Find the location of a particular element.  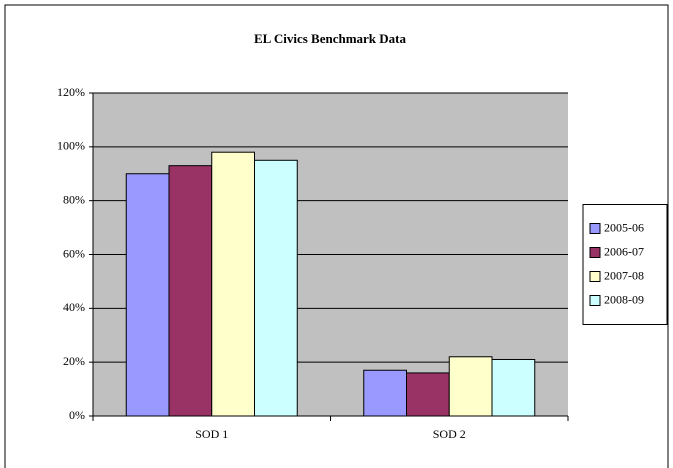

y-tick-label: 100% is located at coordinates (71, 146).